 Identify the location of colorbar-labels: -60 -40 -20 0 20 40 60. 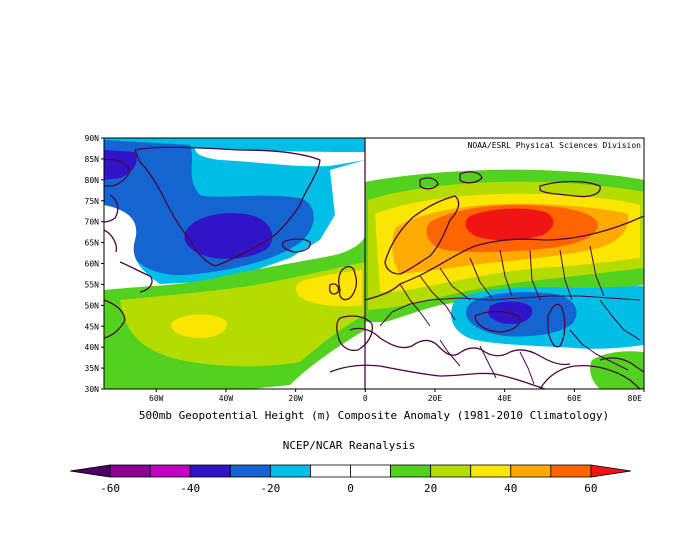
(348, 488).